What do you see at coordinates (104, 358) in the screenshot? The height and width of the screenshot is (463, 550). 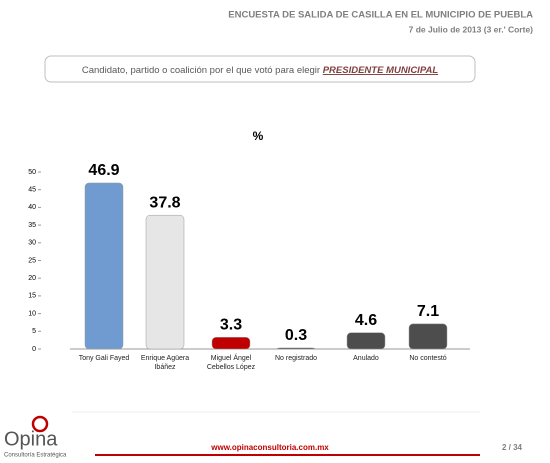 I see `x-tick-label: Tony Gali Fayed` at bounding box center [104, 358].